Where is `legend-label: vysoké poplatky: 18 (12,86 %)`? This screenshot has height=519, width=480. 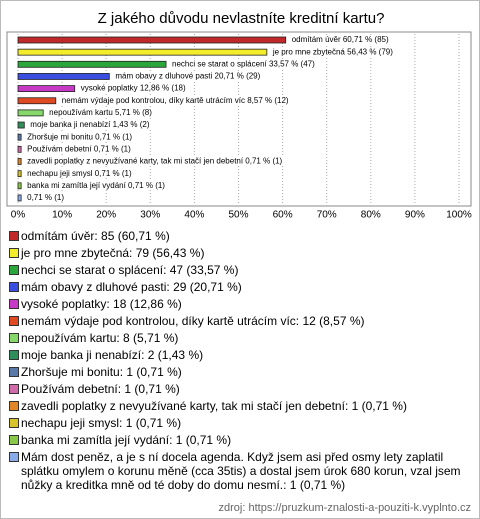
legend-label: vysoké poplatky: 18 (12,86 %) is located at coordinates (101, 304).